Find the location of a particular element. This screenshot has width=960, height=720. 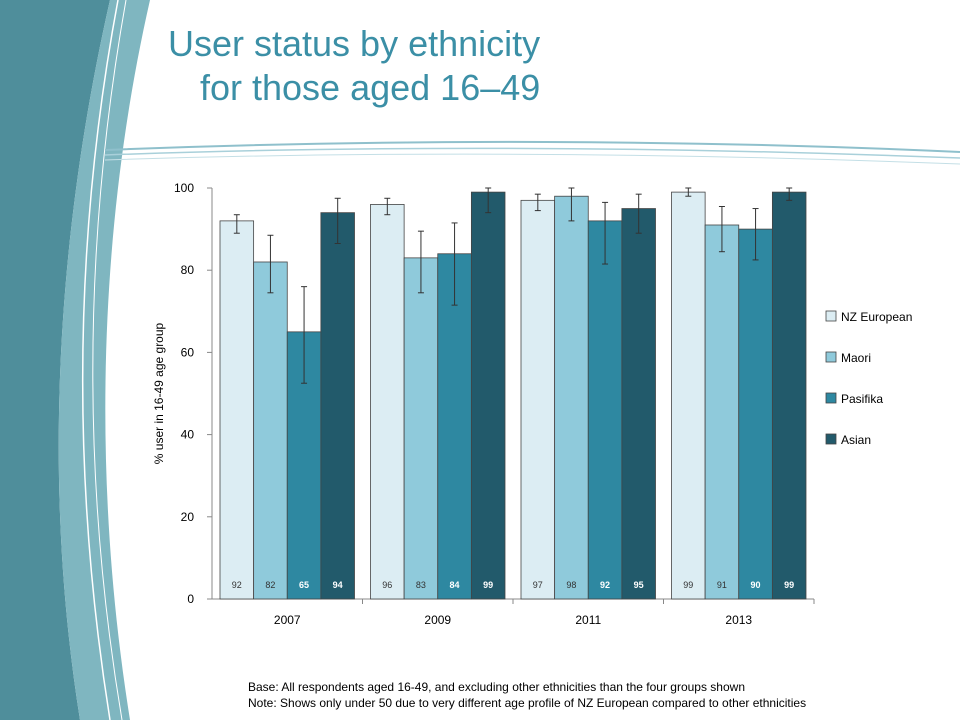

data-label: 95 is located at coordinates (639, 585).